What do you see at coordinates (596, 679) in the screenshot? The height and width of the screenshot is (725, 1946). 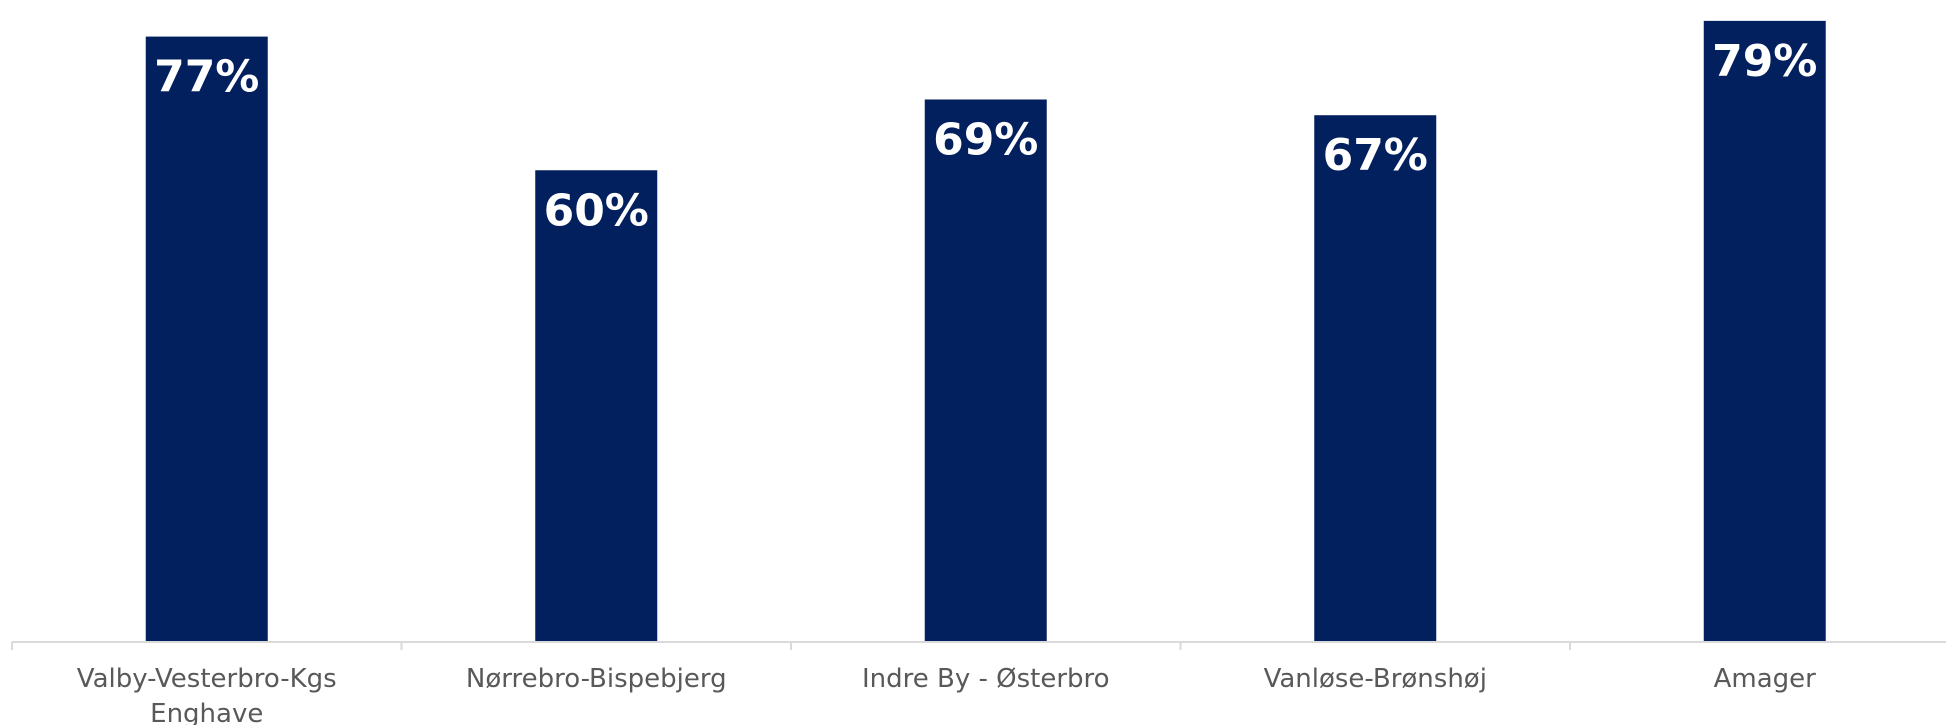 I see `category-label: Nørrebro-Bispebjerg` at bounding box center [596, 679].